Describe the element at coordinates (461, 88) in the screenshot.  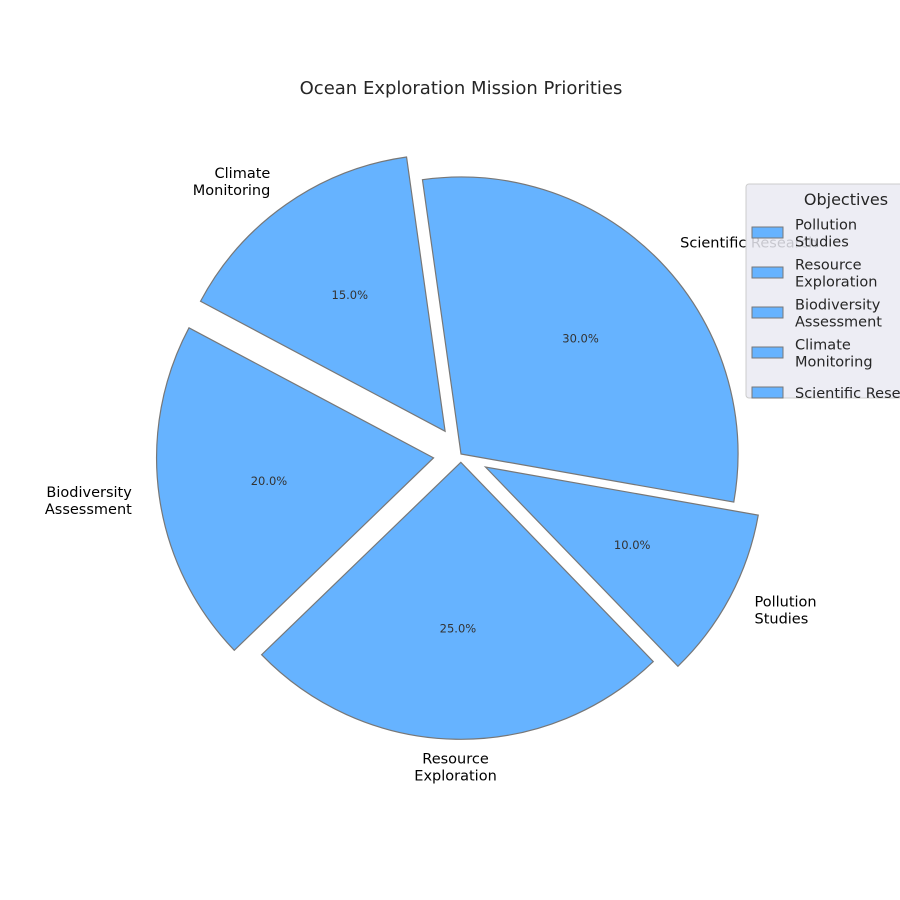
I see `chart-title: Ocean Exploration Mission Priorities` at that location.